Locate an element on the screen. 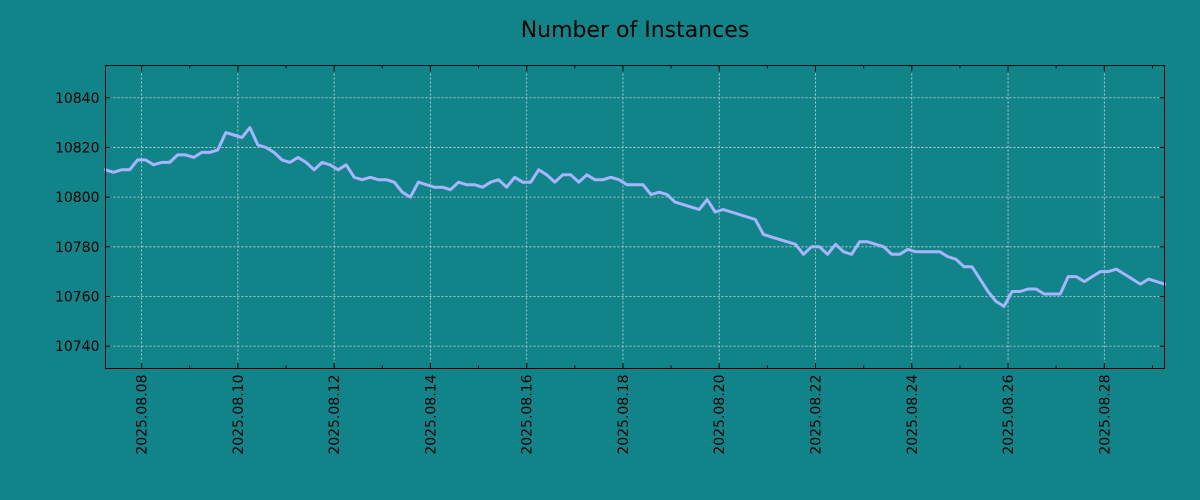  x-tick-label: 2025.08.26 is located at coordinates (1009, 414).